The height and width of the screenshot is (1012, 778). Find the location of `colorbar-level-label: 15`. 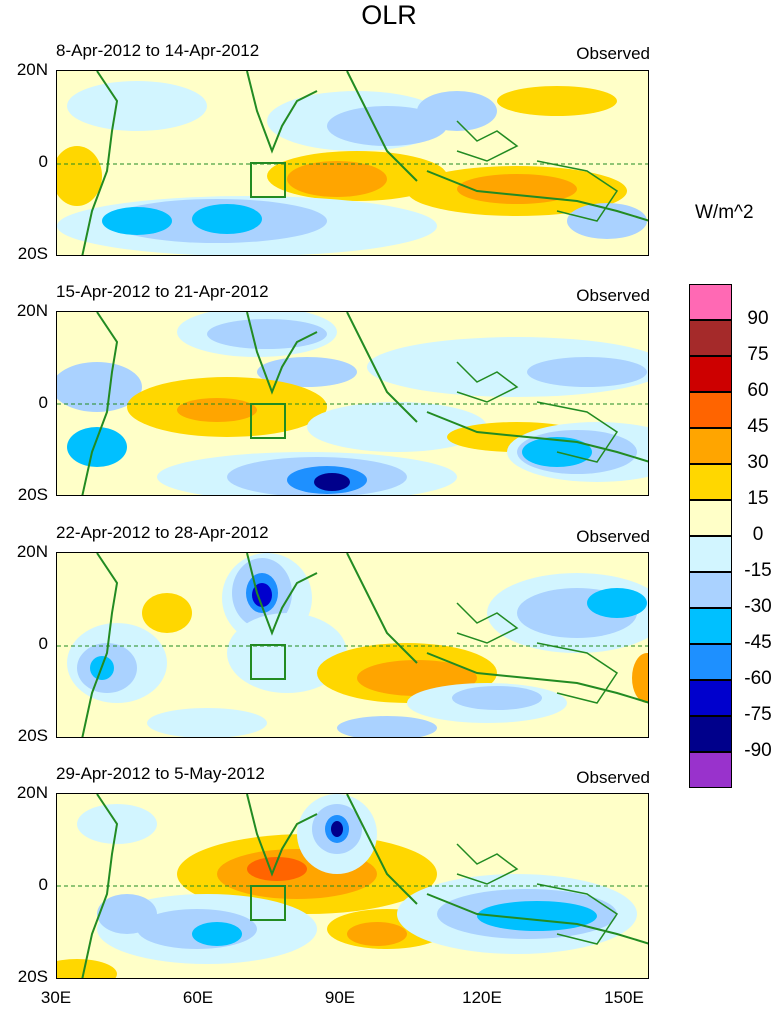

colorbar-level-label: 15 is located at coordinates (758, 498).